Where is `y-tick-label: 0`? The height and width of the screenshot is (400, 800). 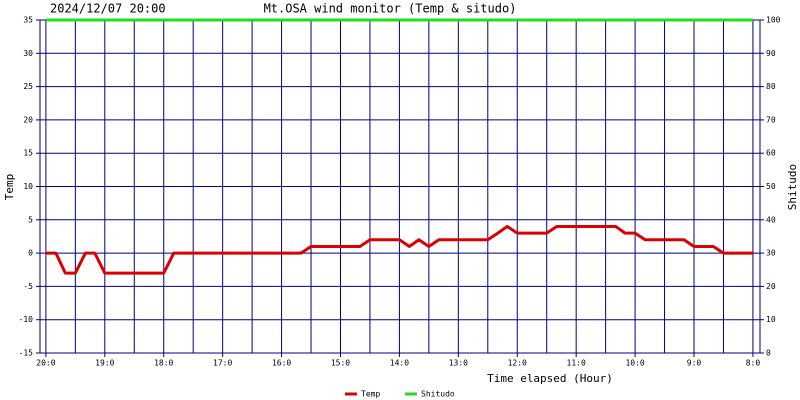 y-tick-label: 0 is located at coordinates (30, 253).